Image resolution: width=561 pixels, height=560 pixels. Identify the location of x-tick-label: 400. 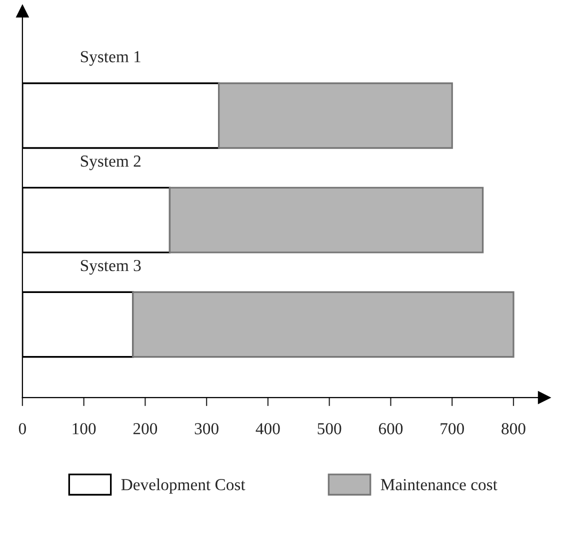
(268, 428).